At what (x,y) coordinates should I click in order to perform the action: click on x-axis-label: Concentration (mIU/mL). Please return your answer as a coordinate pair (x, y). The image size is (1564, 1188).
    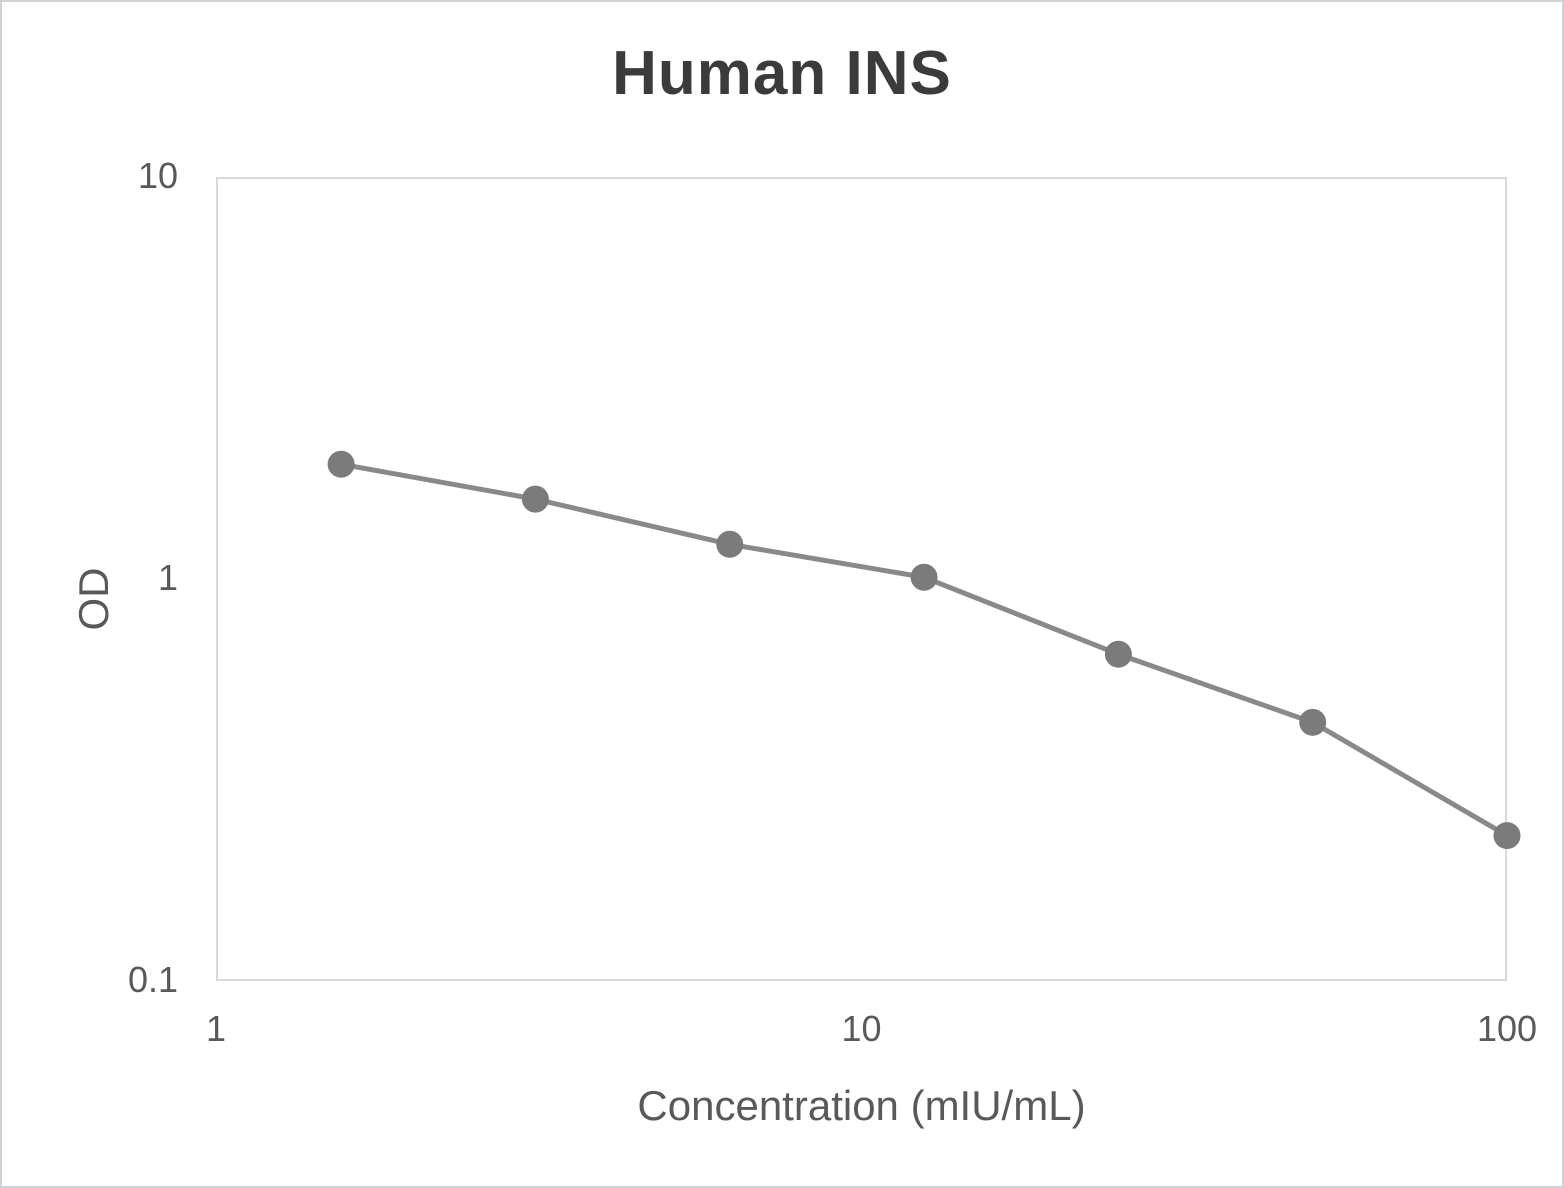
    Looking at the image, I should click on (861, 1105).